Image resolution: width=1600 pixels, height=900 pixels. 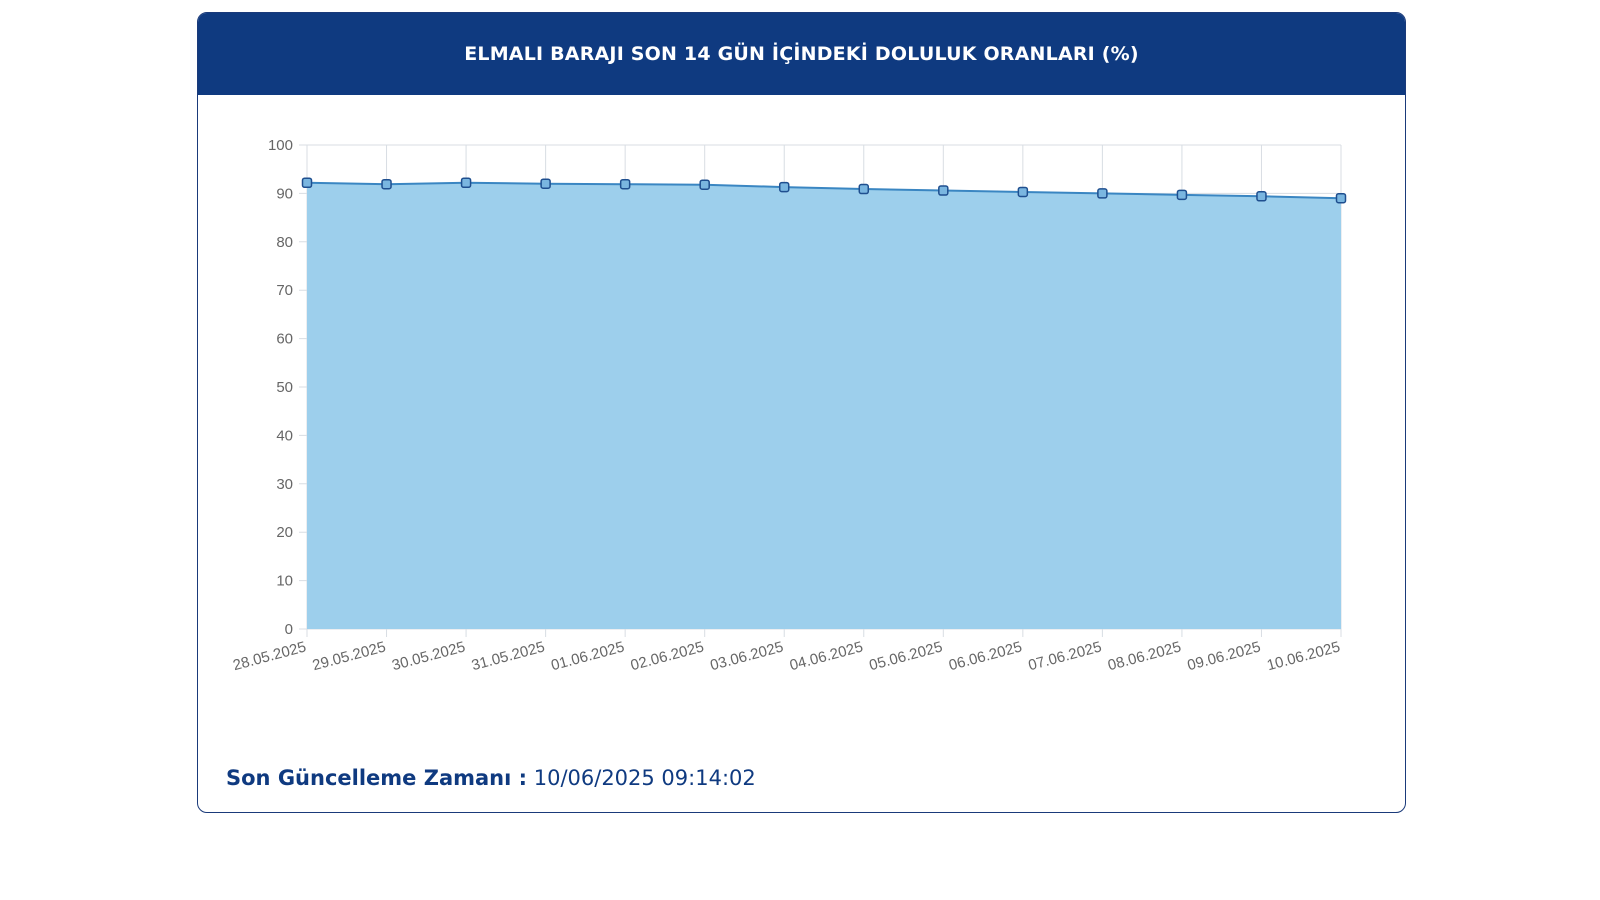 What do you see at coordinates (644, 778) in the screenshot?
I see `last-update-value: 10/06/2025 09:14:02` at bounding box center [644, 778].